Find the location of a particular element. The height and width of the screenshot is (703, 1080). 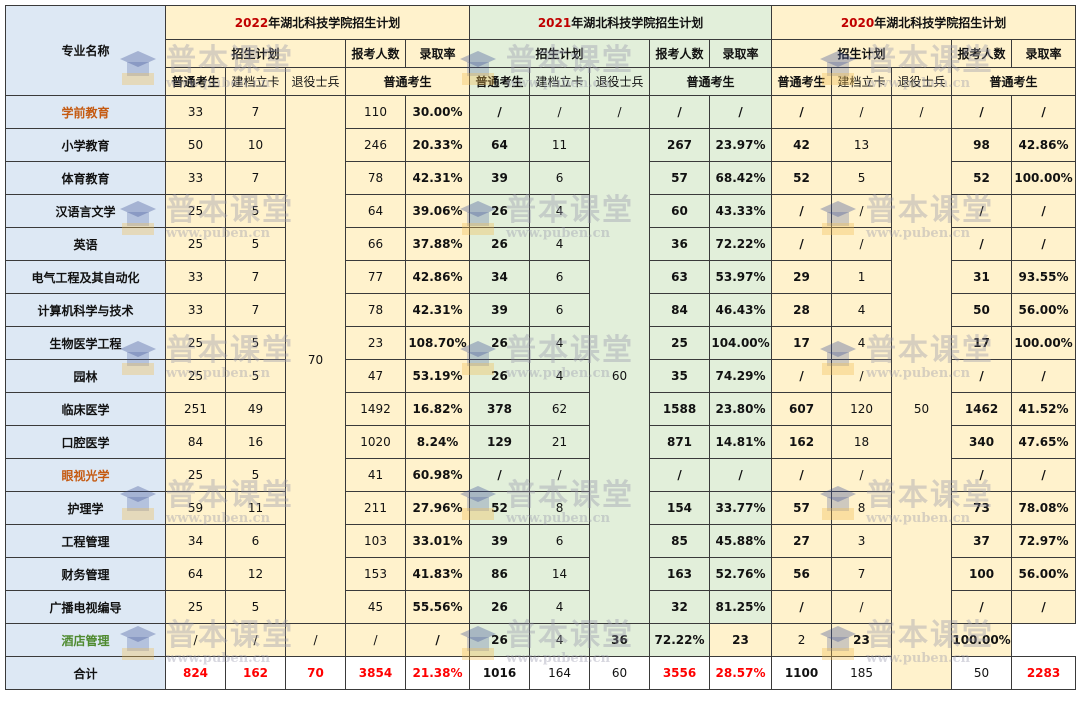

archived-header-2022: 建档立卡 is located at coordinates (255, 81).